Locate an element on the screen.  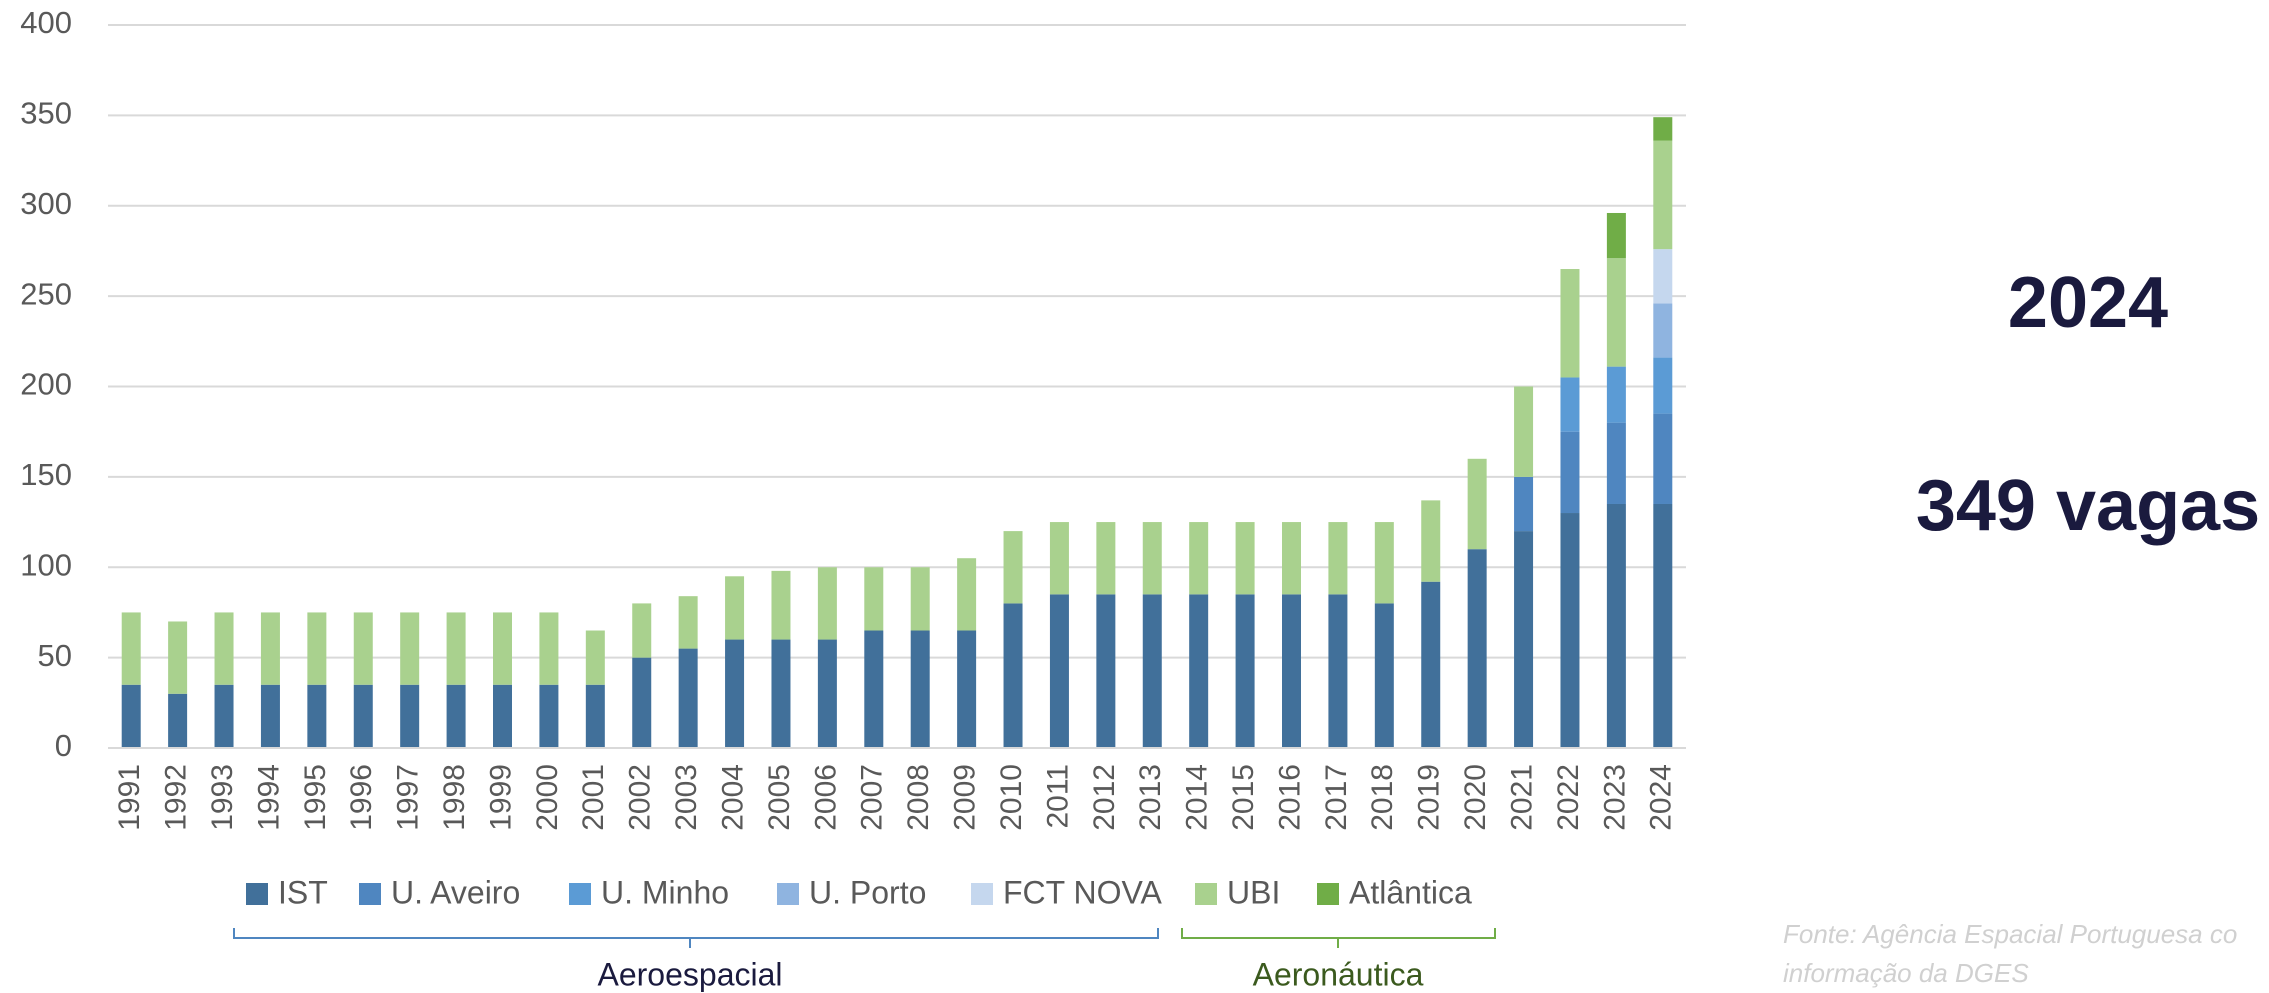
x-tick-label: 1991 is located at coordinates (129, 797).